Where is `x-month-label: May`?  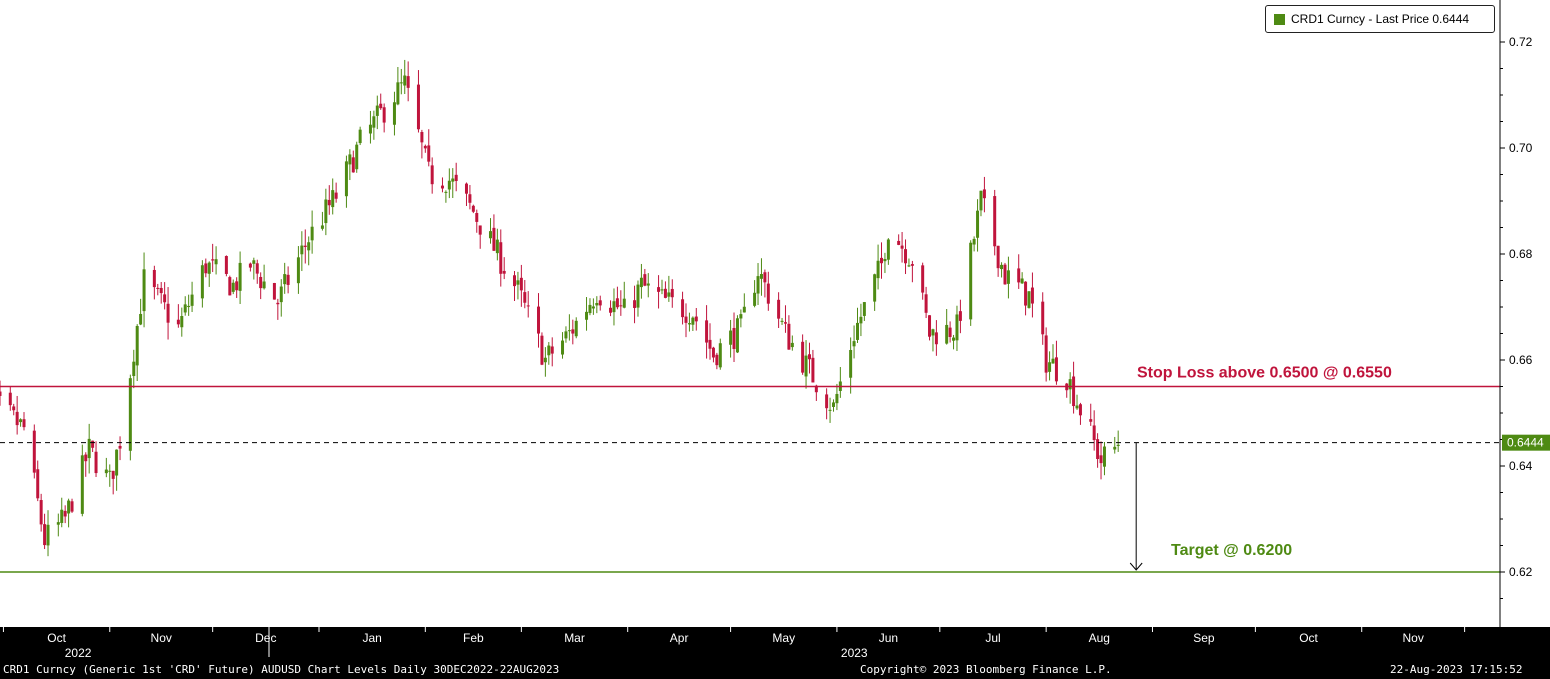 x-month-label: May is located at coordinates (783, 638).